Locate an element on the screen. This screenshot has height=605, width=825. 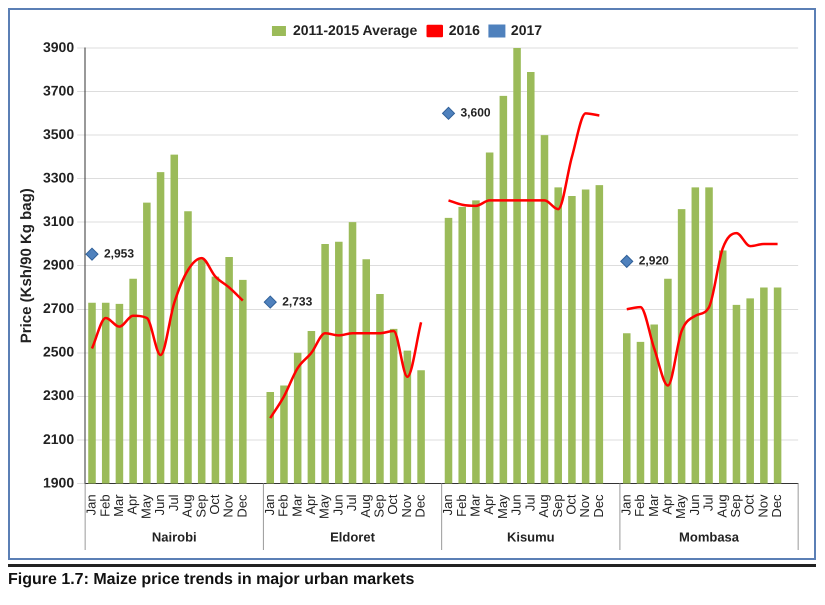
data-label: 2,920 is located at coordinates (654, 261).